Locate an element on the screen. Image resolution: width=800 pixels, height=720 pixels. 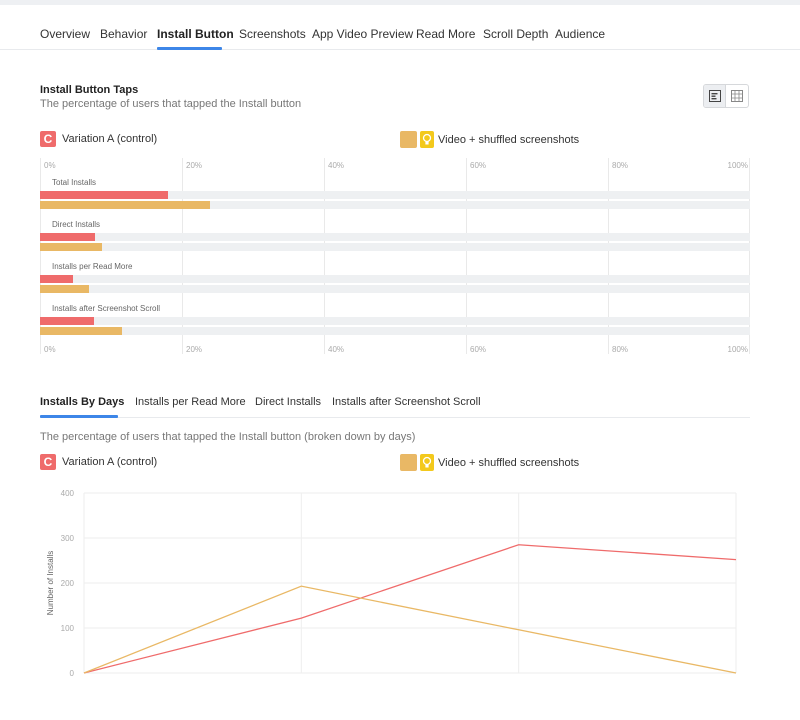
category-label: Total Installs is located at coordinates (74, 182).